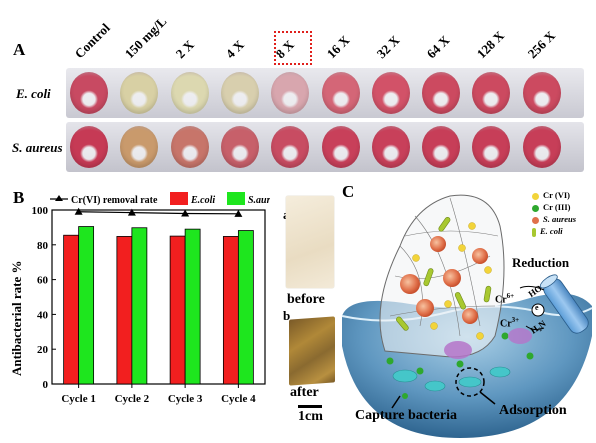 Image resolution: width=596 pixels, height=443 pixels. What do you see at coordinates (145, 37) in the screenshot?
I see `column-label: 150 mg/L` at bounding box center [145, 37].